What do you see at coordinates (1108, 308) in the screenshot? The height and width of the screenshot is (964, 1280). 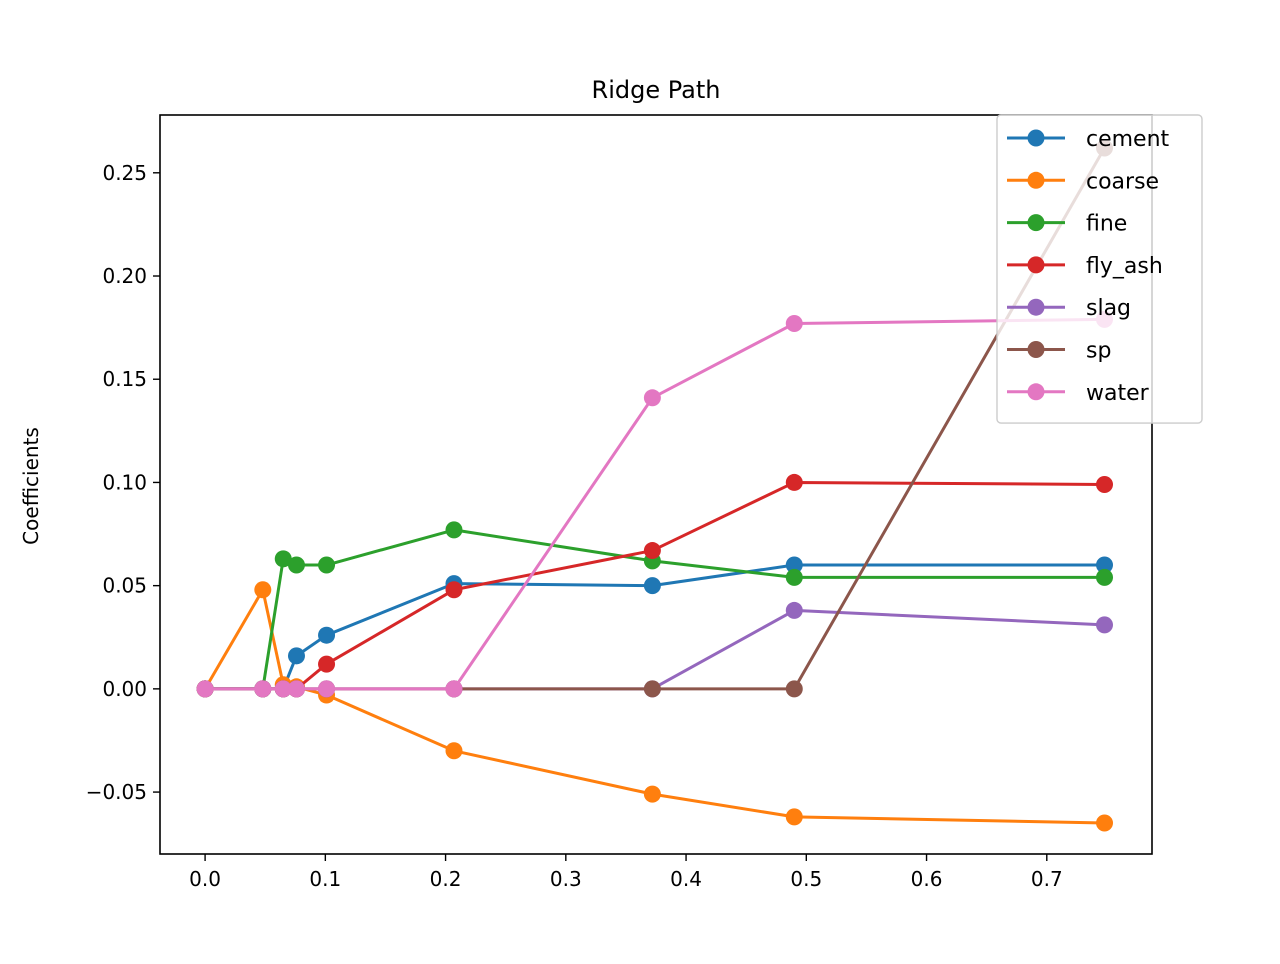 I see `legend-label: slag` at bounding box center [1108, 308].